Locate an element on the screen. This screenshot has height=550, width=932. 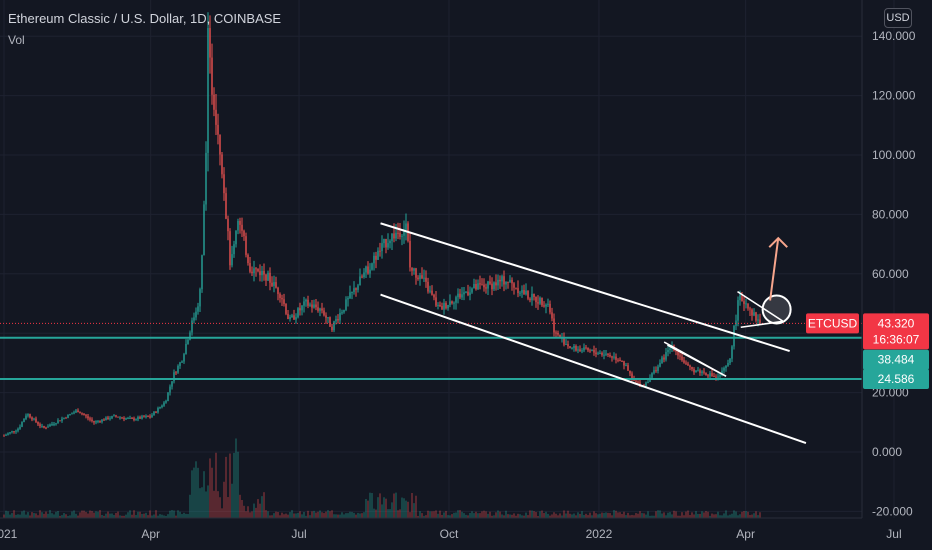
x-tick-label: Apr is located at coordinates (745, 534).